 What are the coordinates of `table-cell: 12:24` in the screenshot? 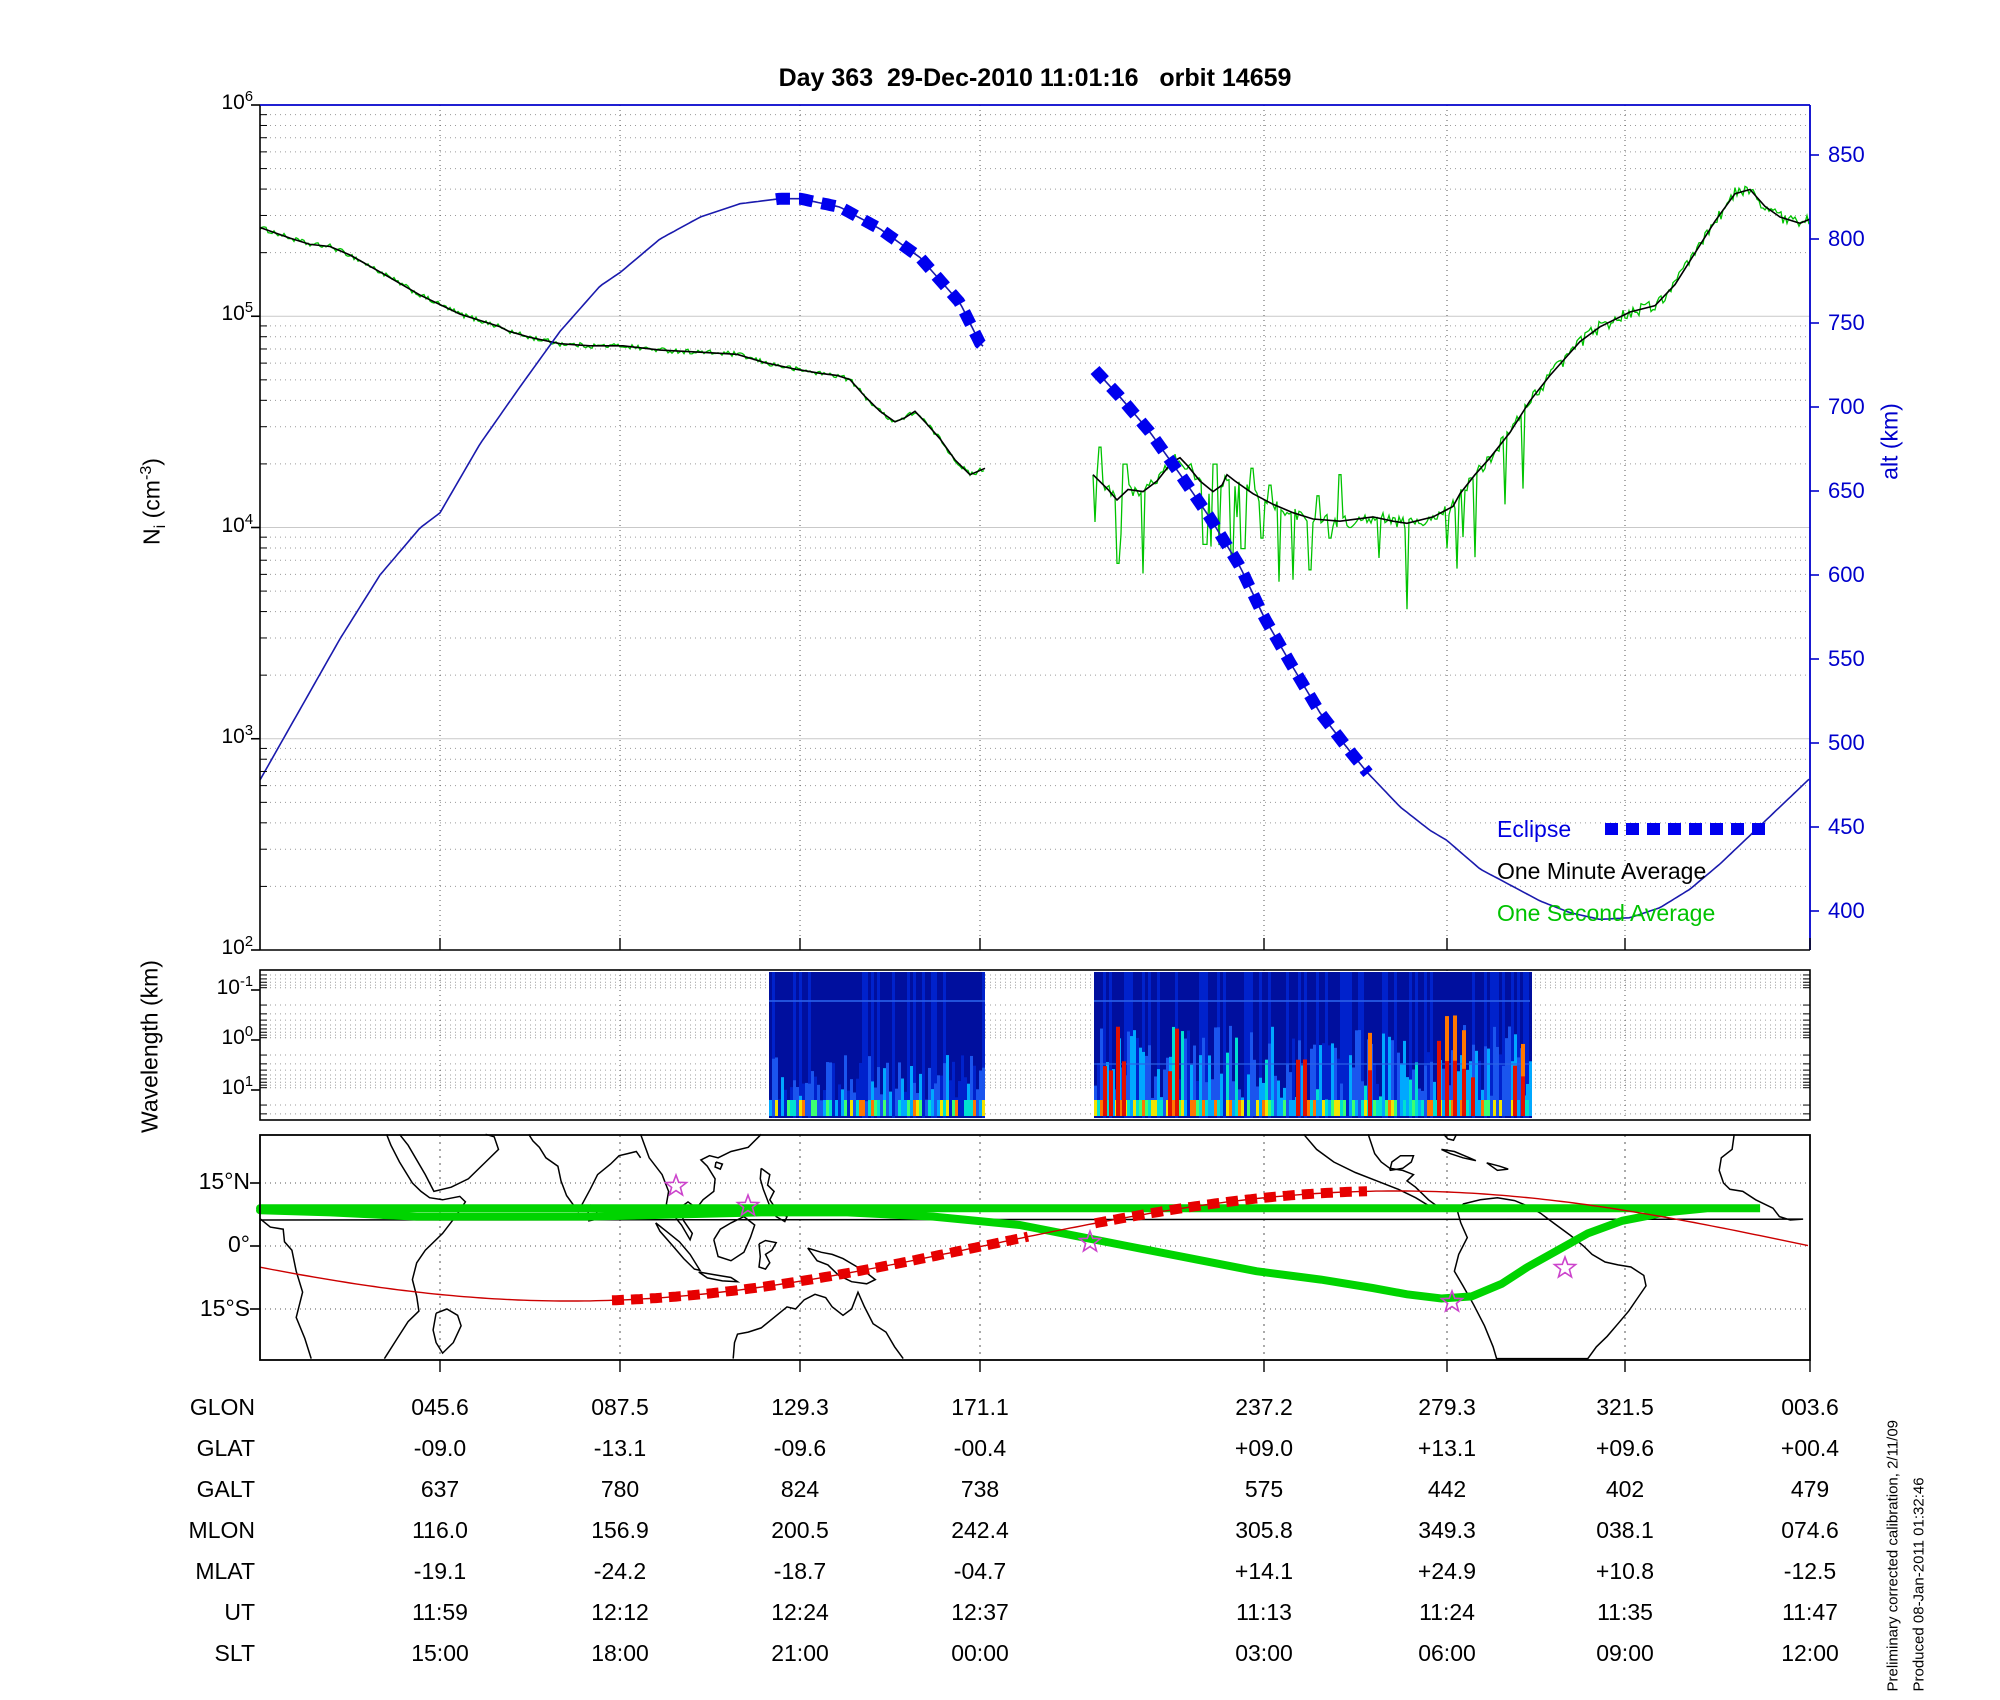 It's located at (800, 1612).